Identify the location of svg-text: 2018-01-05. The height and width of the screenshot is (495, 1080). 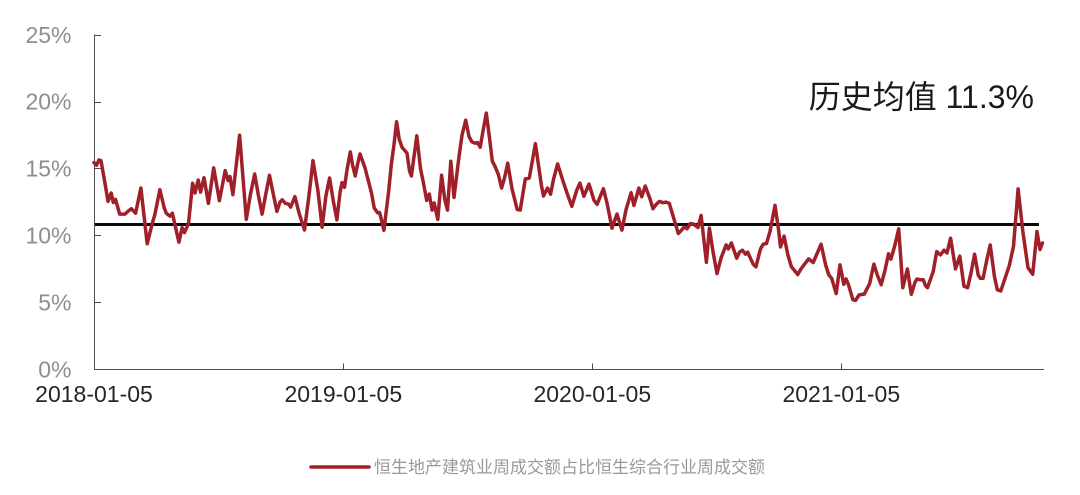
(94, 394).